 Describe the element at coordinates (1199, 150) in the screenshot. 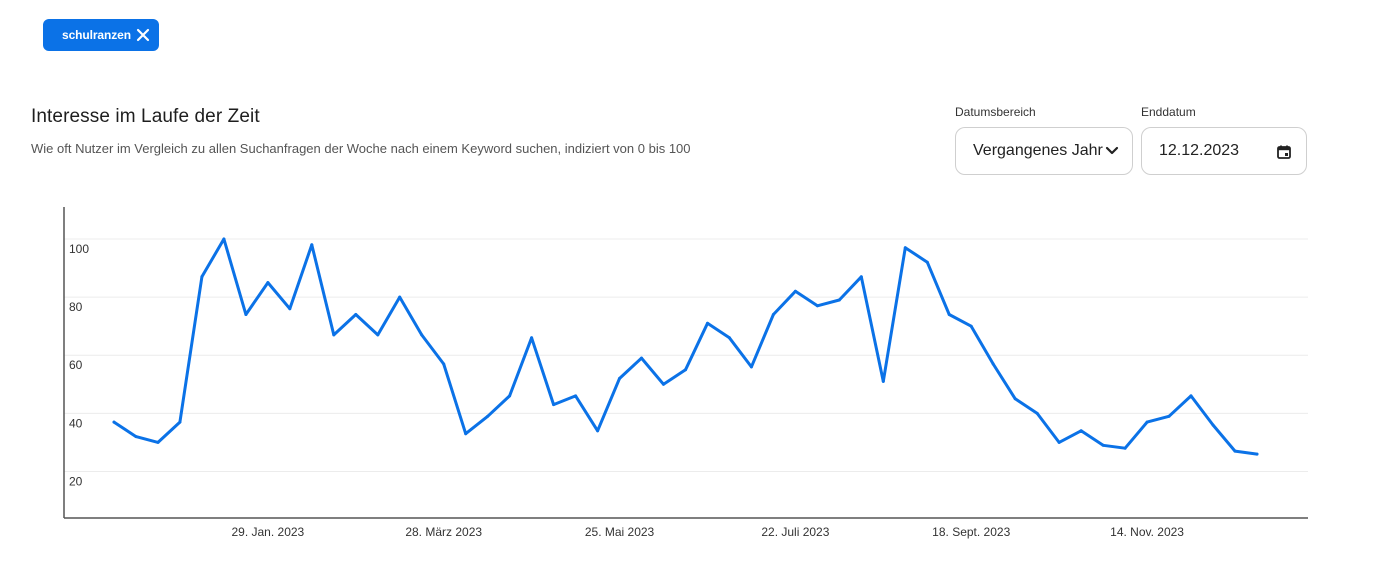

I see `end-date-value: 12.12.2023` at that location.